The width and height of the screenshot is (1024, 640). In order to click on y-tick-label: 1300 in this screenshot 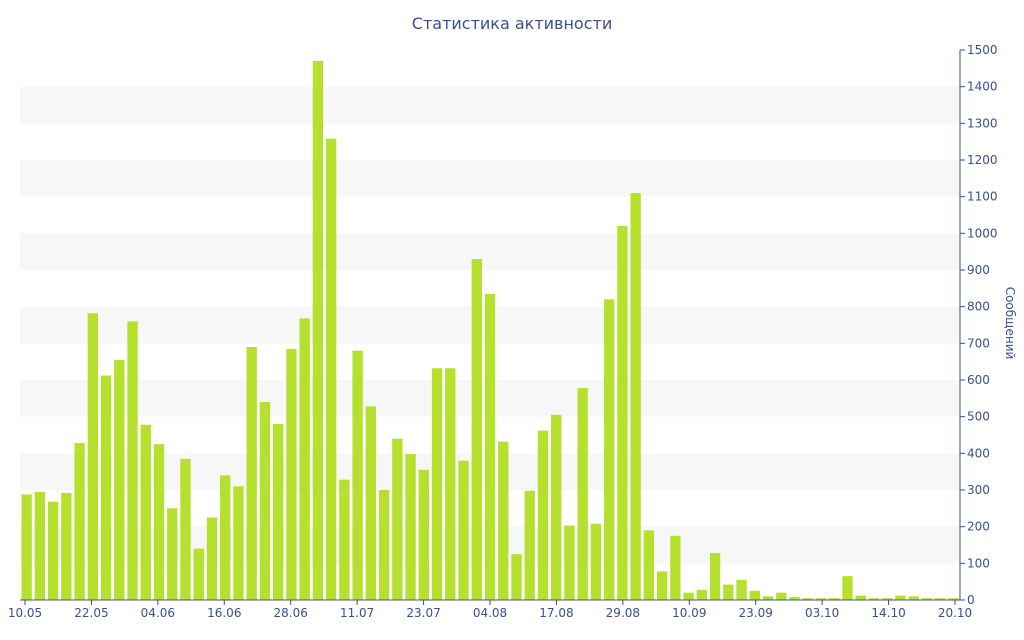, I will do `click(982, 123)`.